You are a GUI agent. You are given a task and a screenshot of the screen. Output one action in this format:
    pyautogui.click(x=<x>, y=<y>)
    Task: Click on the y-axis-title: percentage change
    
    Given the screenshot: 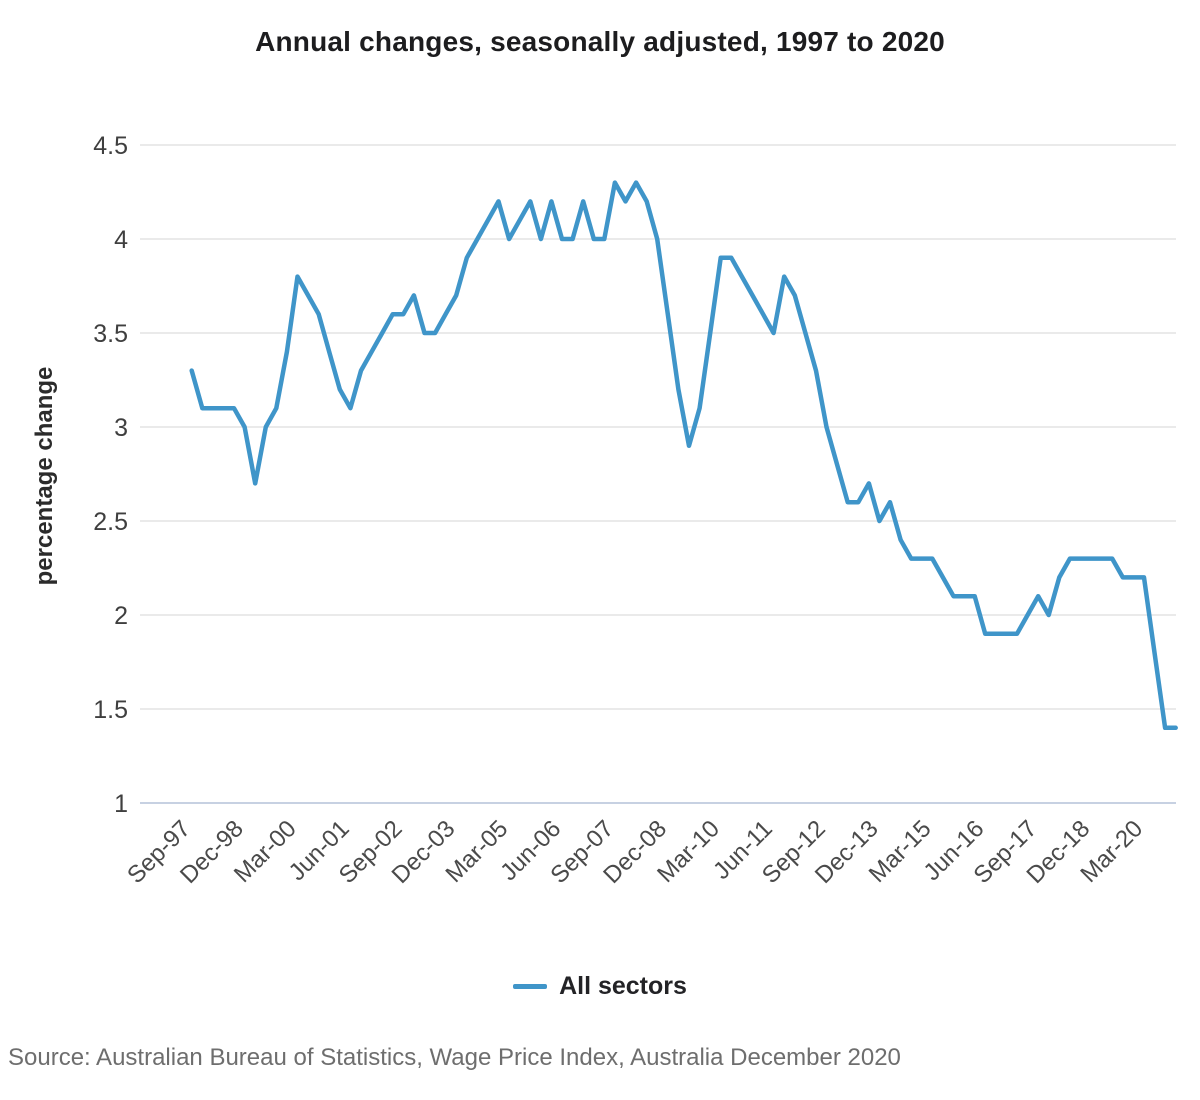 What is the action you would take?
    pyautogui.click(x=44, y=476)
    